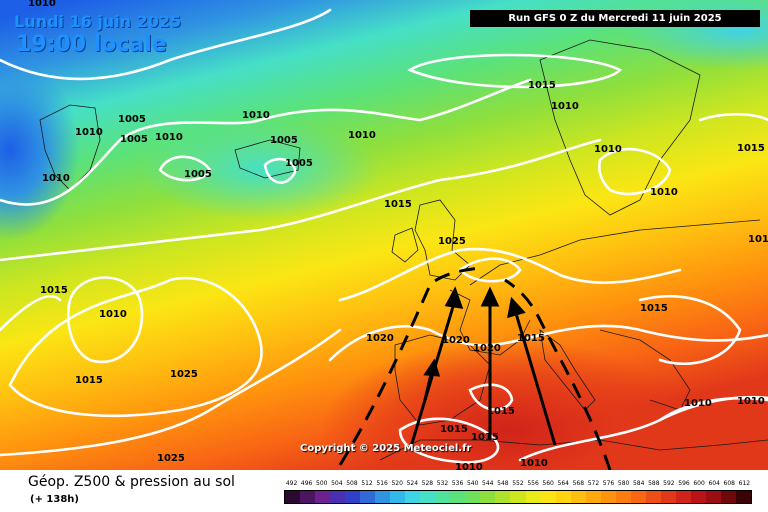 Image resolution: width=768 pixels, height=512 pixels. I want to click on coast-africa, so click(573, 450).